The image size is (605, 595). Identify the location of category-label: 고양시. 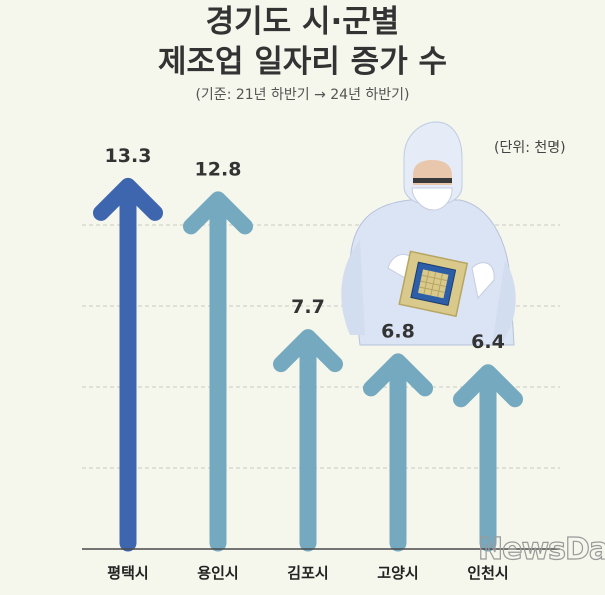
(397, 573).